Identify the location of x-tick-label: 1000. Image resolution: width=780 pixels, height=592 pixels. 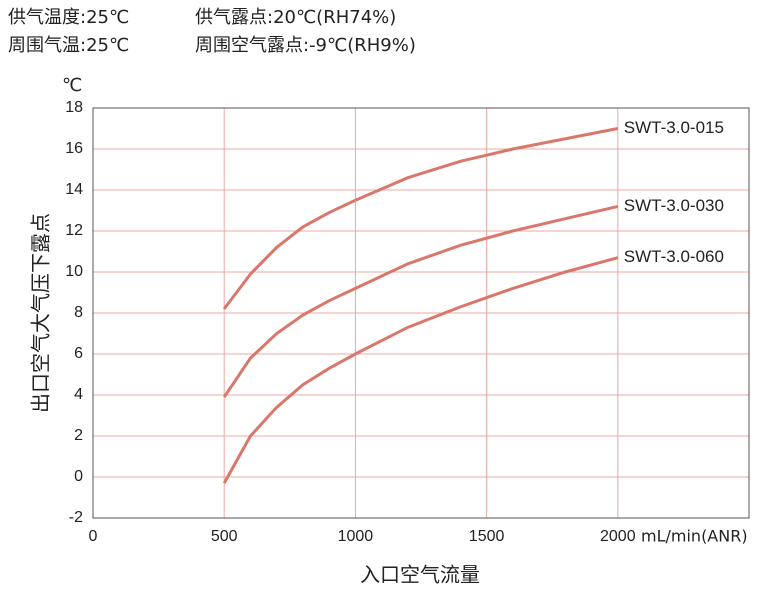
(356, 536).